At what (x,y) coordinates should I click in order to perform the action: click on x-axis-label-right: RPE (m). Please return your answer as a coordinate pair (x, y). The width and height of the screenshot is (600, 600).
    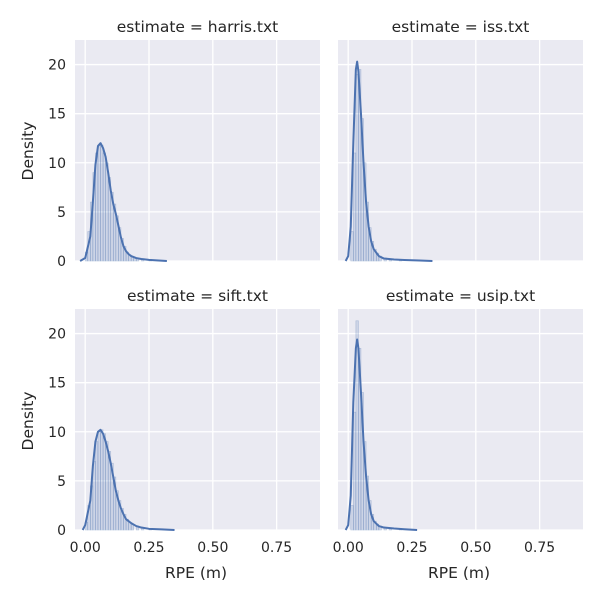
    Looking at the image, I should click on (459, 573).